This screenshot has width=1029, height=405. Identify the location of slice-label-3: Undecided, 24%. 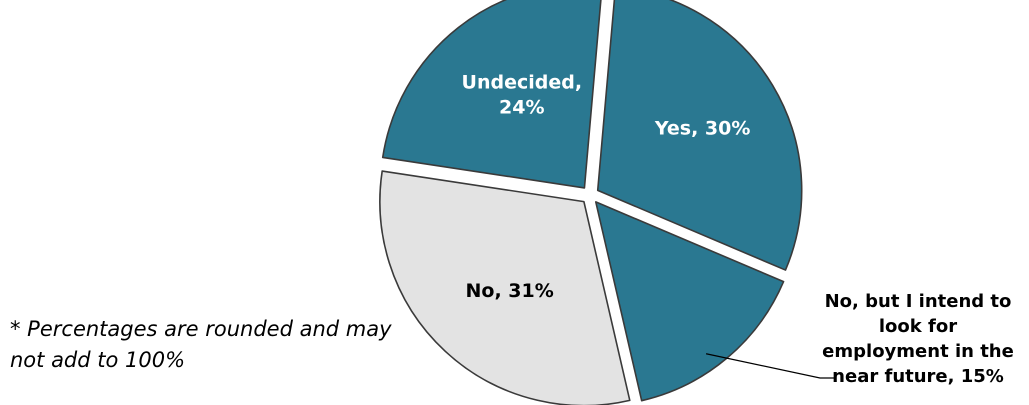
(522, 95).